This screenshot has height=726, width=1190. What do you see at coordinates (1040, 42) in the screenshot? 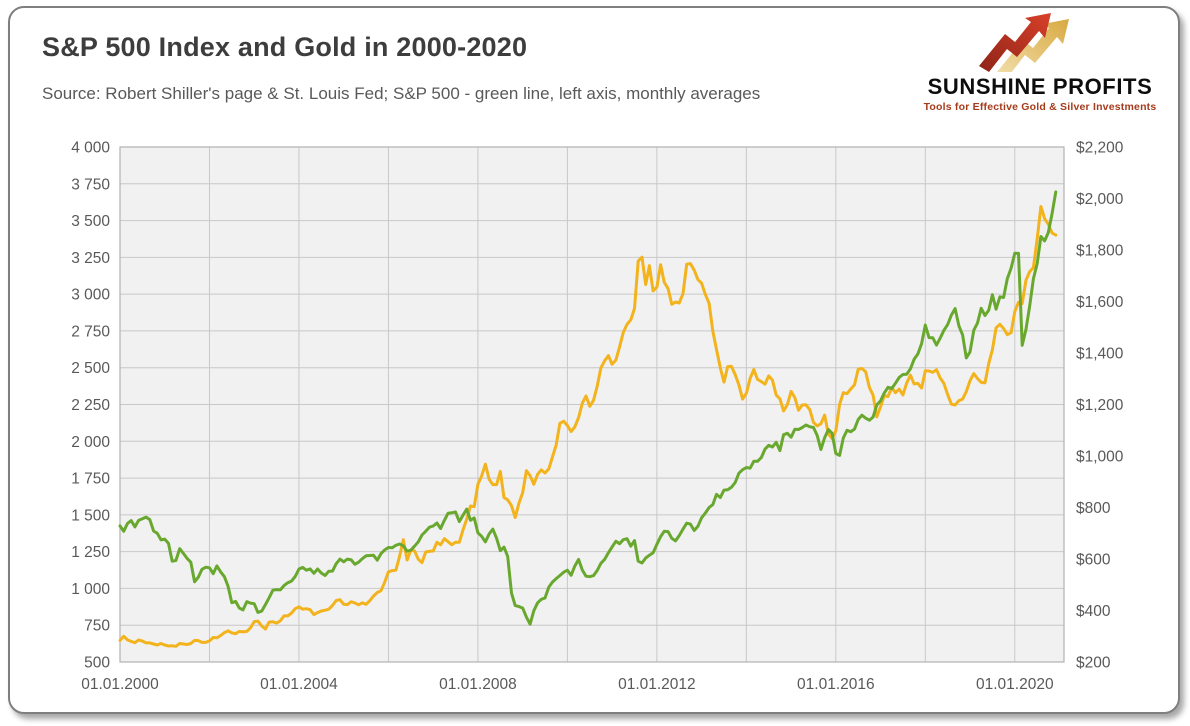
I see `growth-arrow-icon` at bounding box center [1040, 42].